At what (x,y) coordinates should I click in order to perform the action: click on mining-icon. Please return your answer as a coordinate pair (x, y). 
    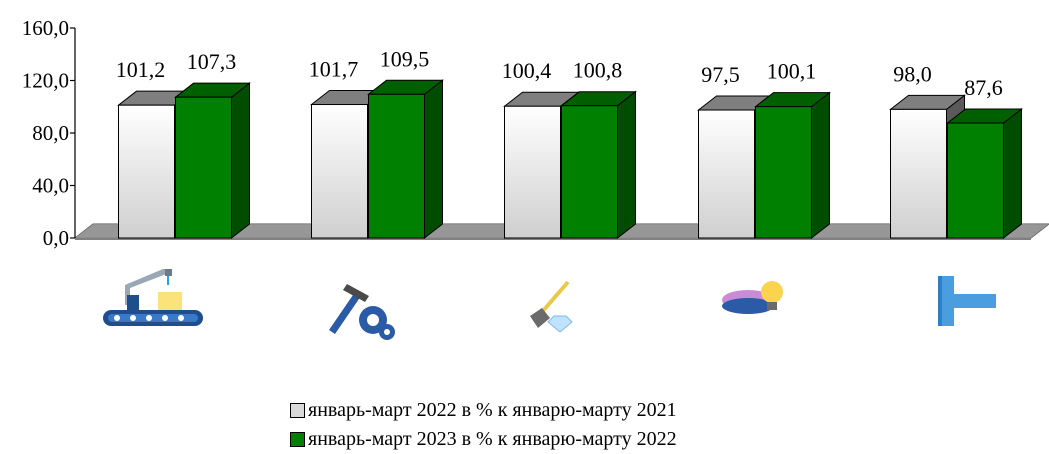
    Looking at the image, I should click on (551, 306).